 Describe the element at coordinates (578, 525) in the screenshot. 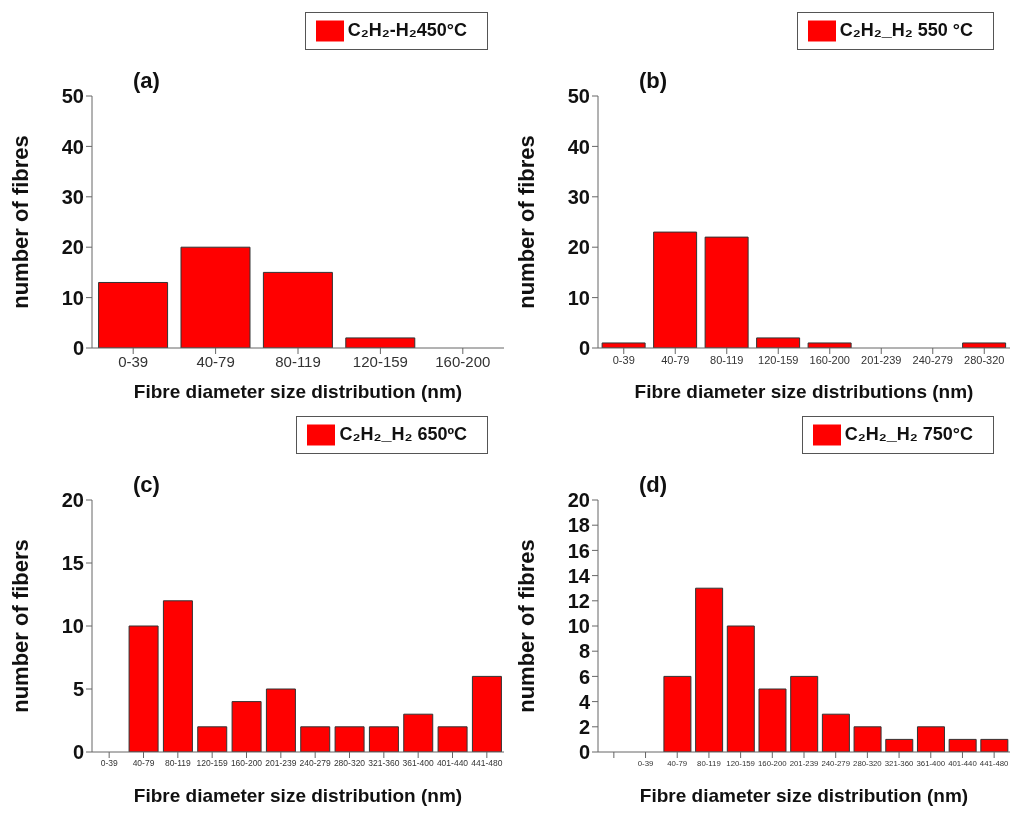

I see `y-tick-label: 18` at that location.